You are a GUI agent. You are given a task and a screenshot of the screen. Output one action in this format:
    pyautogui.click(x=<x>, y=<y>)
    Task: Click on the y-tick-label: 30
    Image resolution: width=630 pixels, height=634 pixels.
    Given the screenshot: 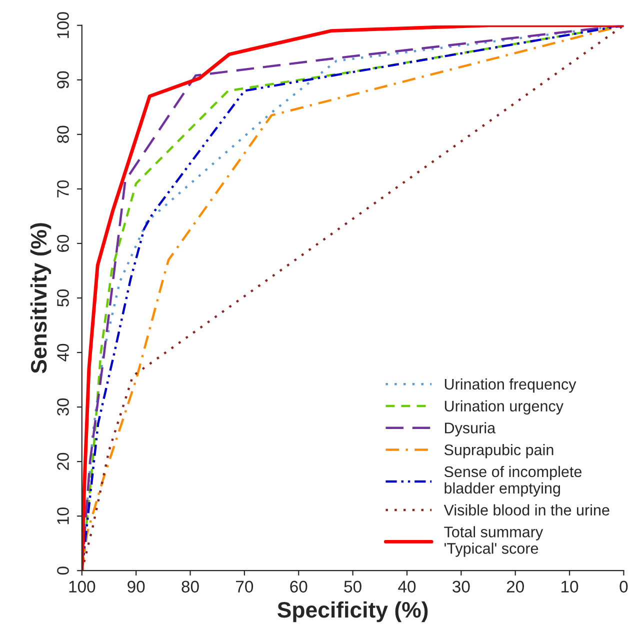 What is the action you would take?
    pyautogui.click(x=63, y=407)
    